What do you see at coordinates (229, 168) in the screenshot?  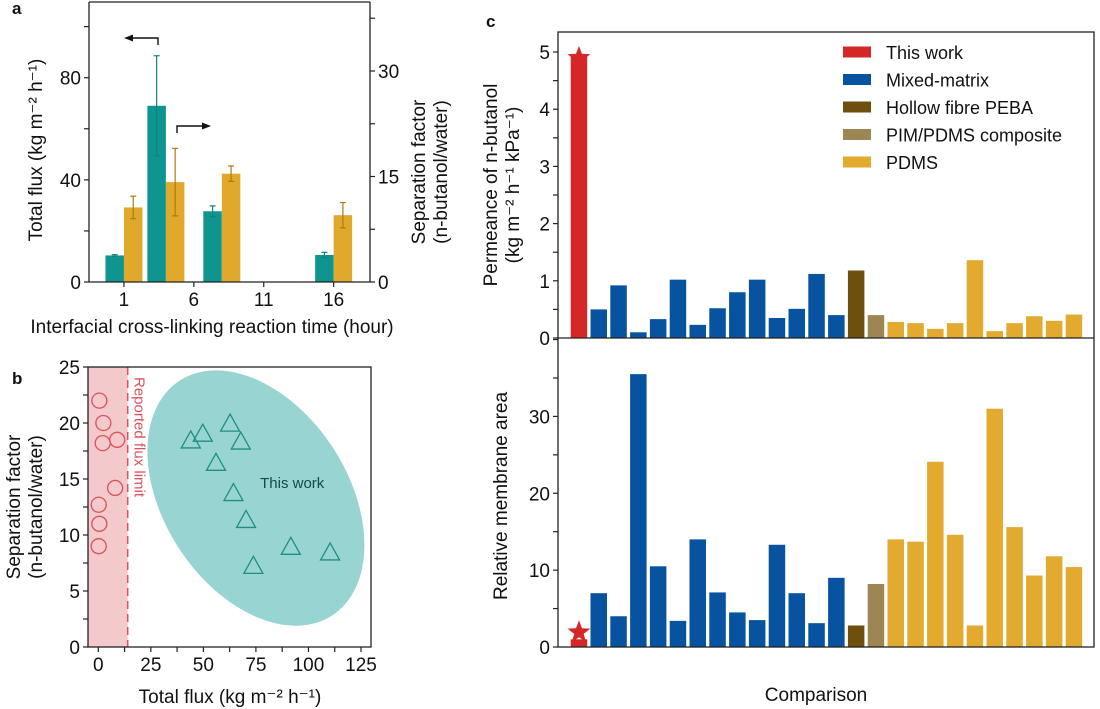 I see `a-bars` at bounding box center [229, 168].